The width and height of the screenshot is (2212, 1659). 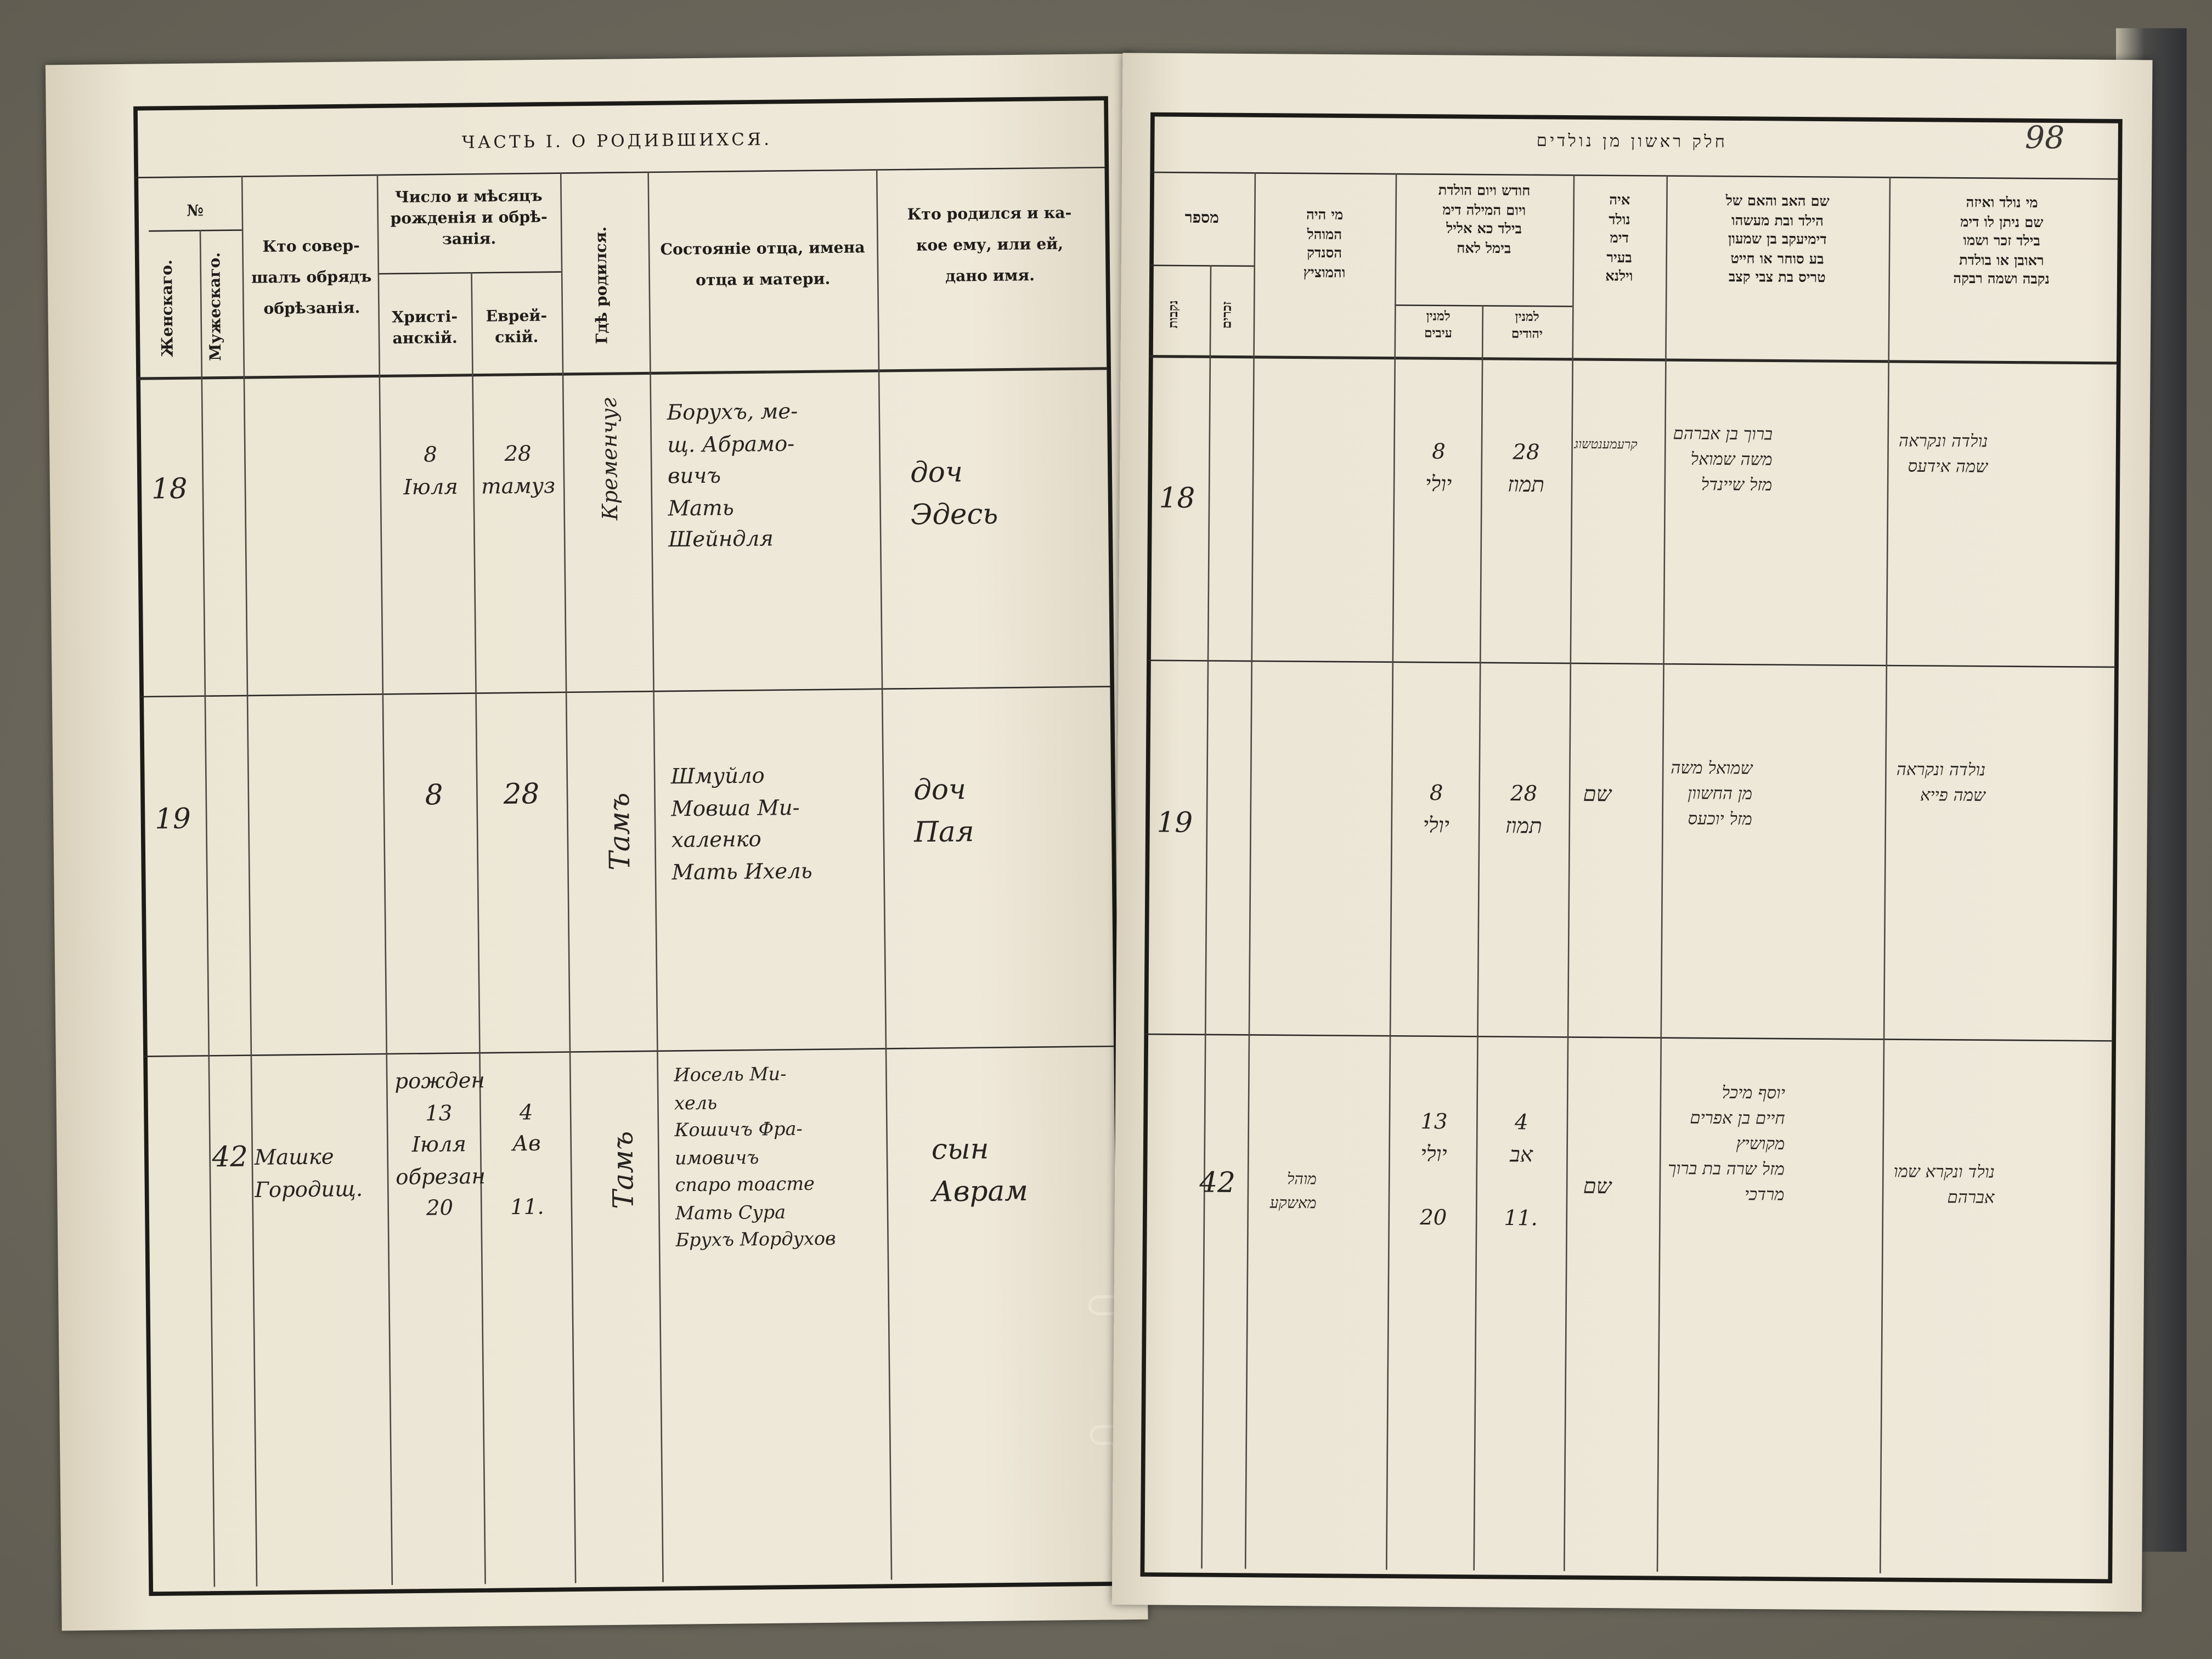 What do you see at coordinates (519, 470) in the screenshot?
I see `entry-jewish-date: 28 тамуз` at bounding box center [519, 470].